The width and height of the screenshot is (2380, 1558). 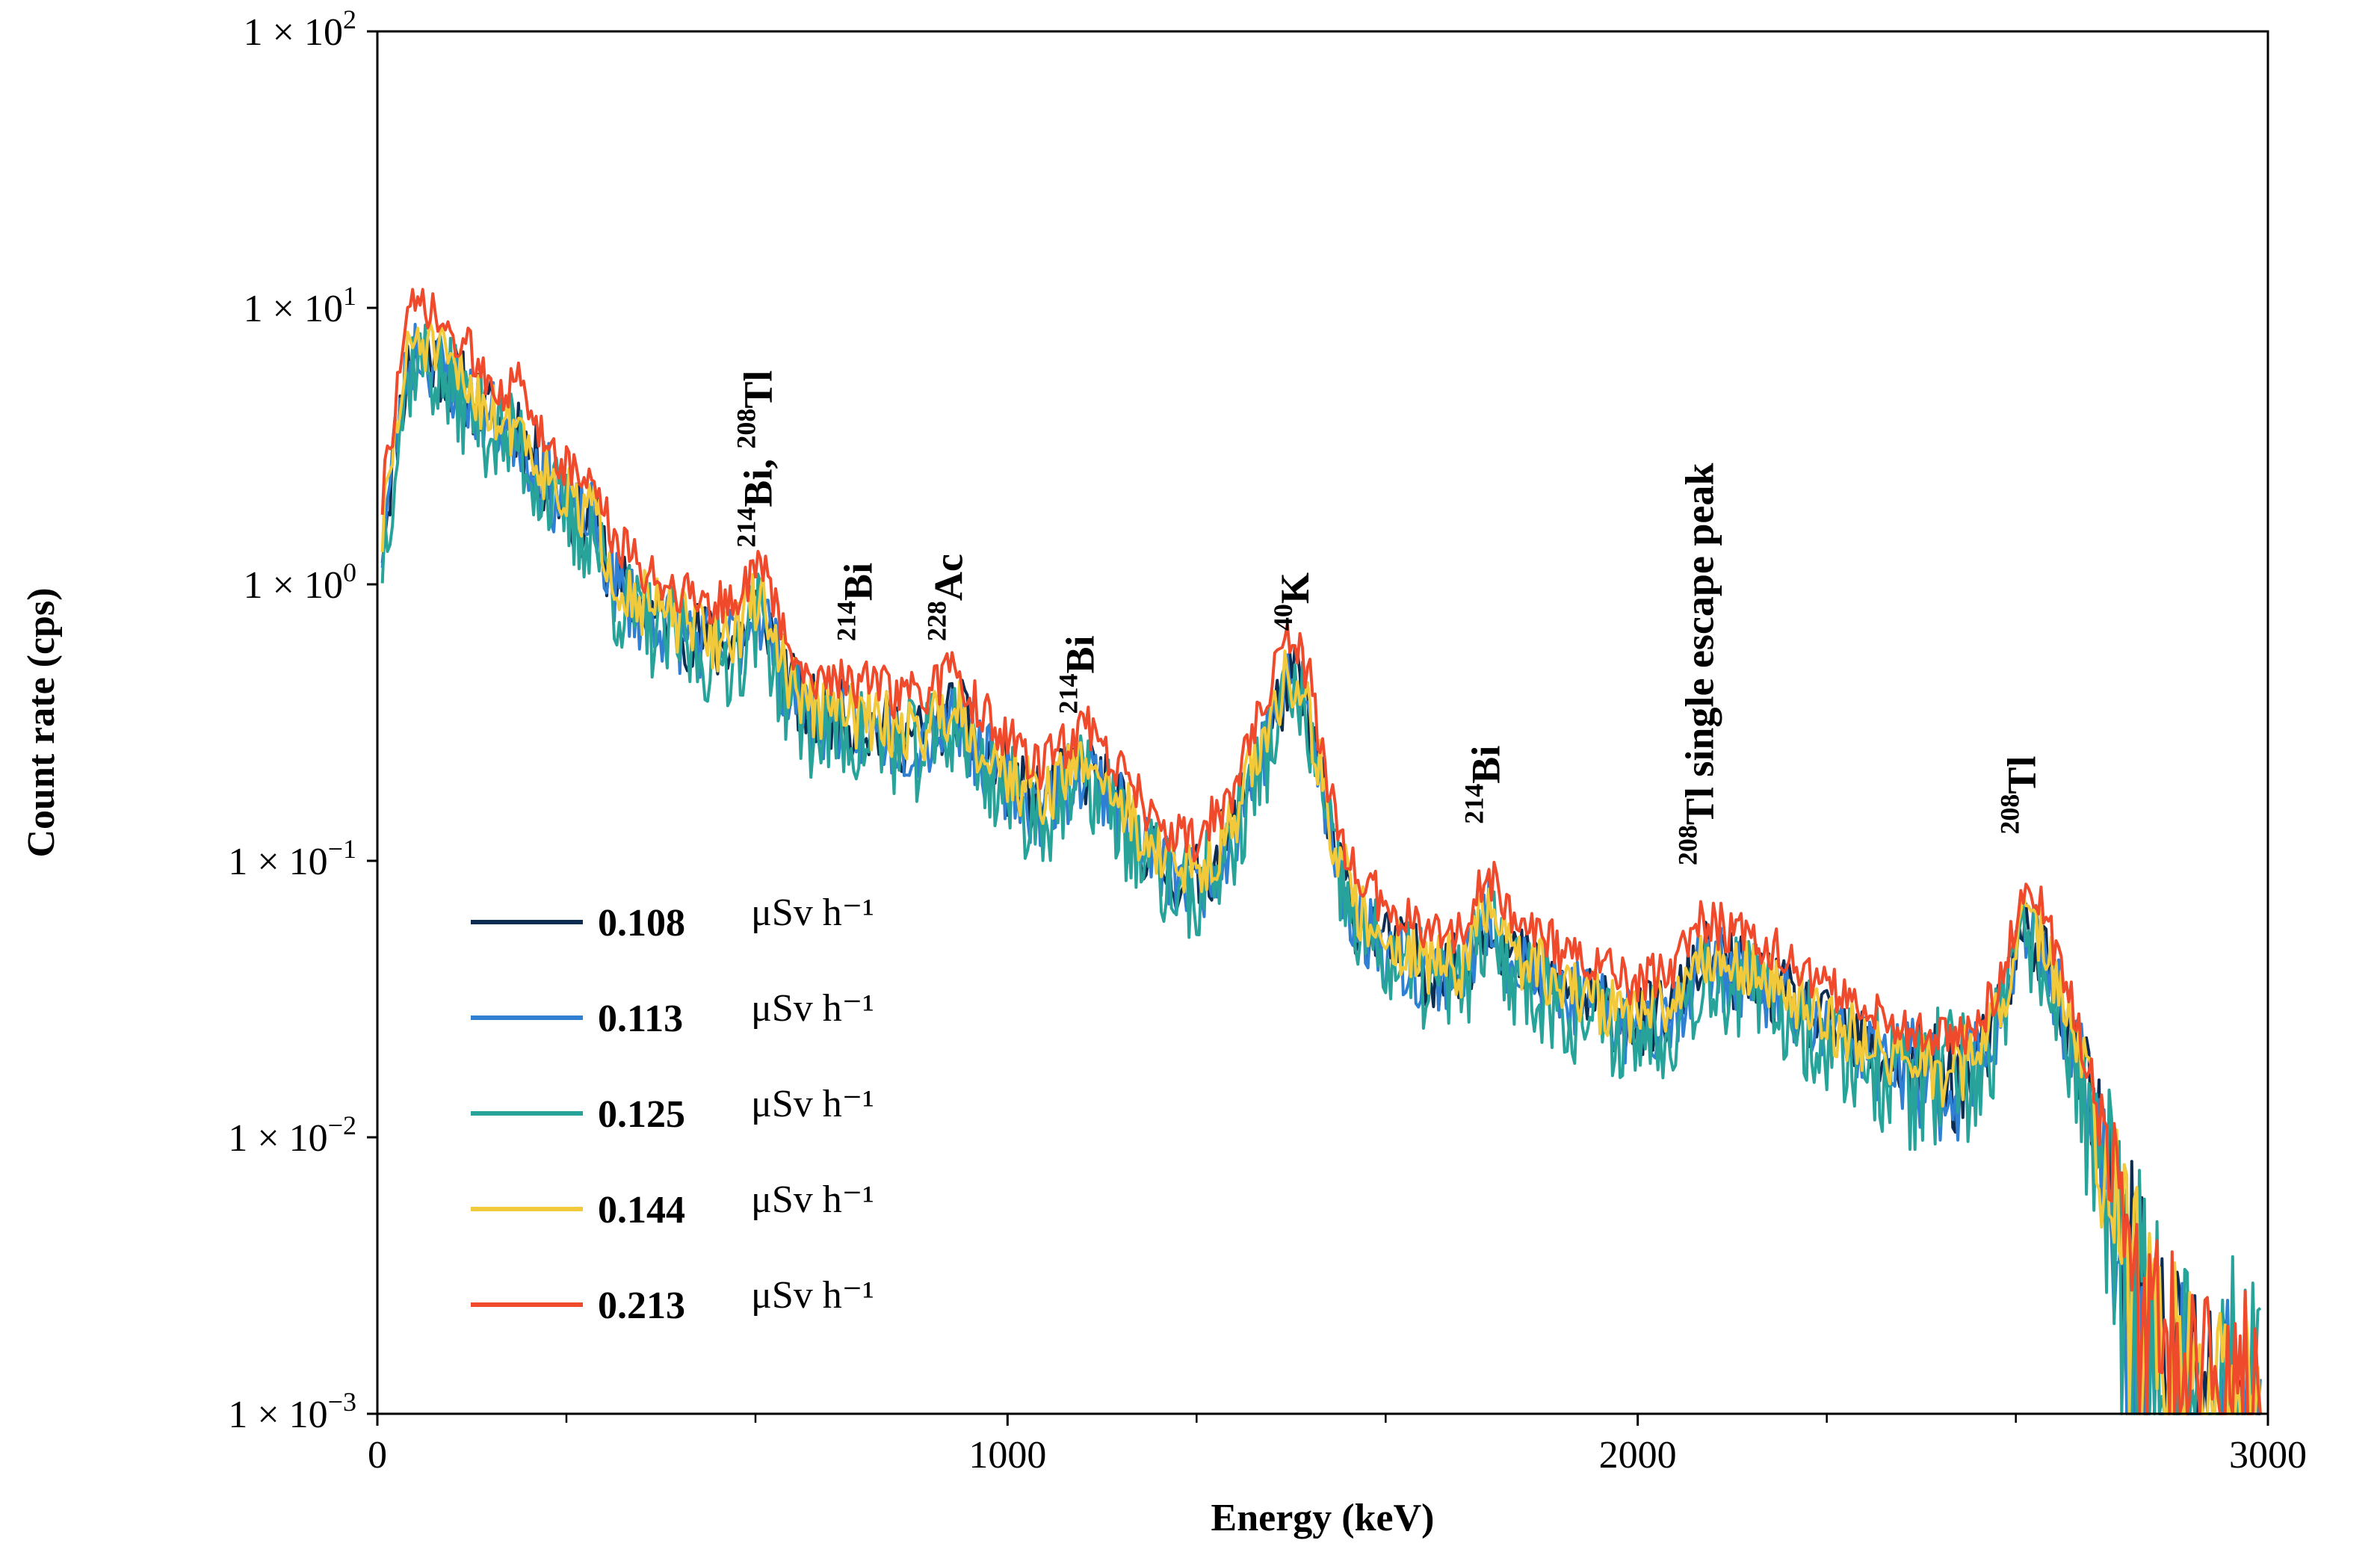 What do you see at coordinates (342, 1125) in the screenshot?
I see `y-tick-exponent: −2` at bounding box center [342, 1125].